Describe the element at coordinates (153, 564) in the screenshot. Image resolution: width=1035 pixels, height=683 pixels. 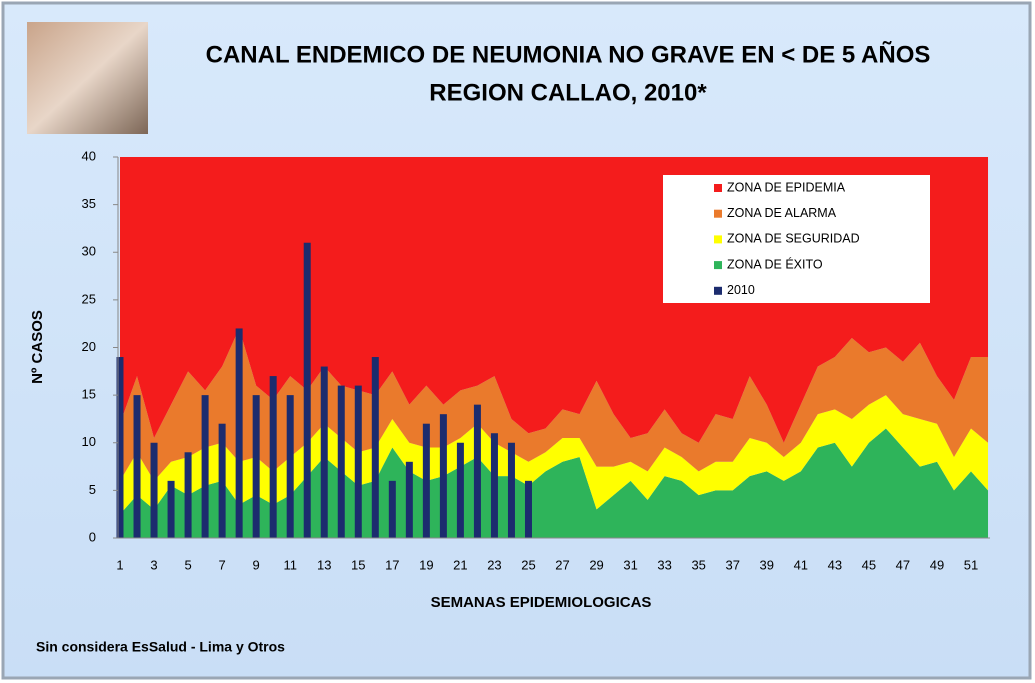
I see `x-tick-label: 3` at that location.